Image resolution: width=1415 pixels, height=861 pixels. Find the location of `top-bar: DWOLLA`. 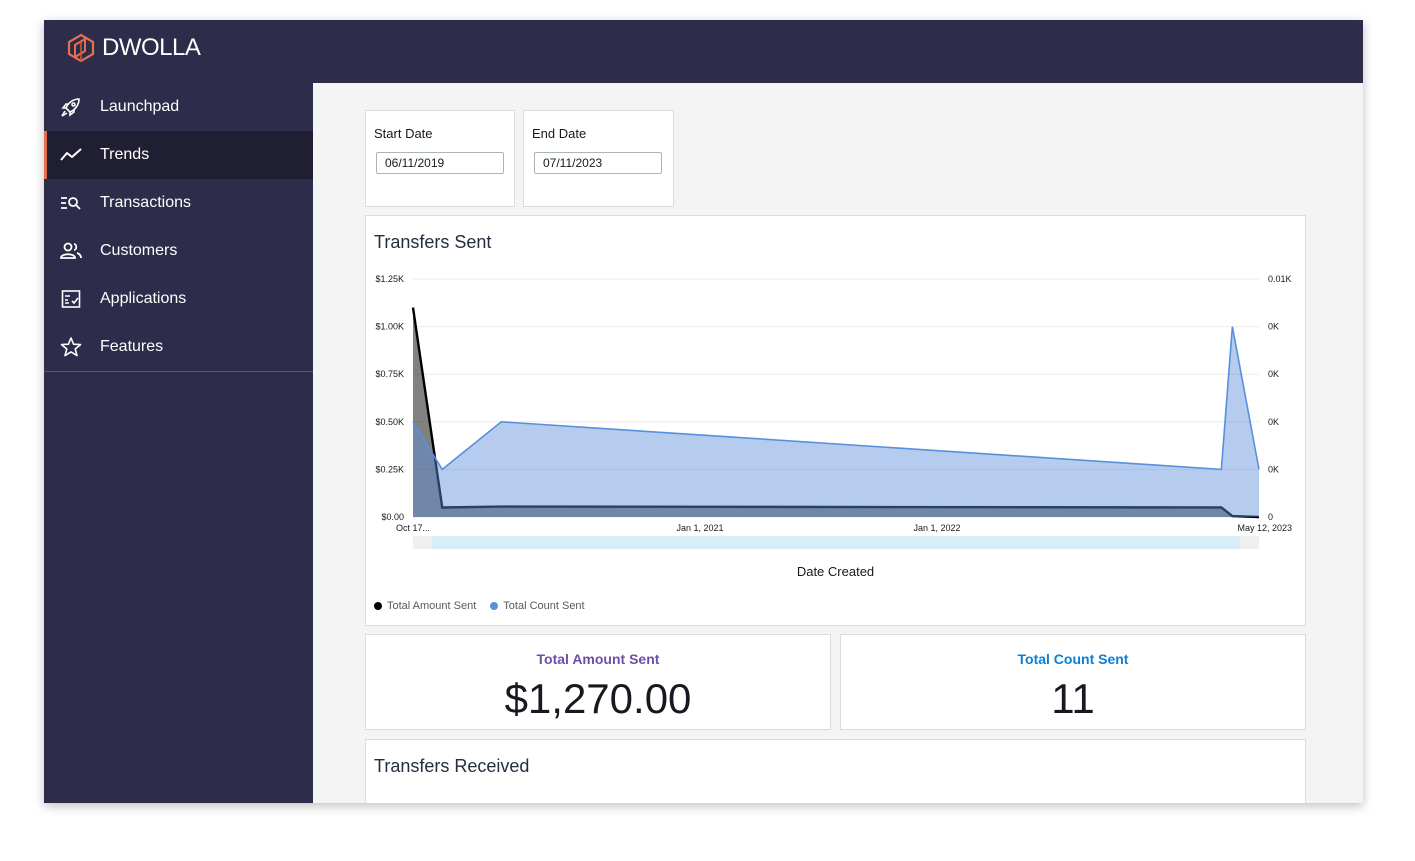

top-bar: DWOLLA is located at coordinates (703, 51).